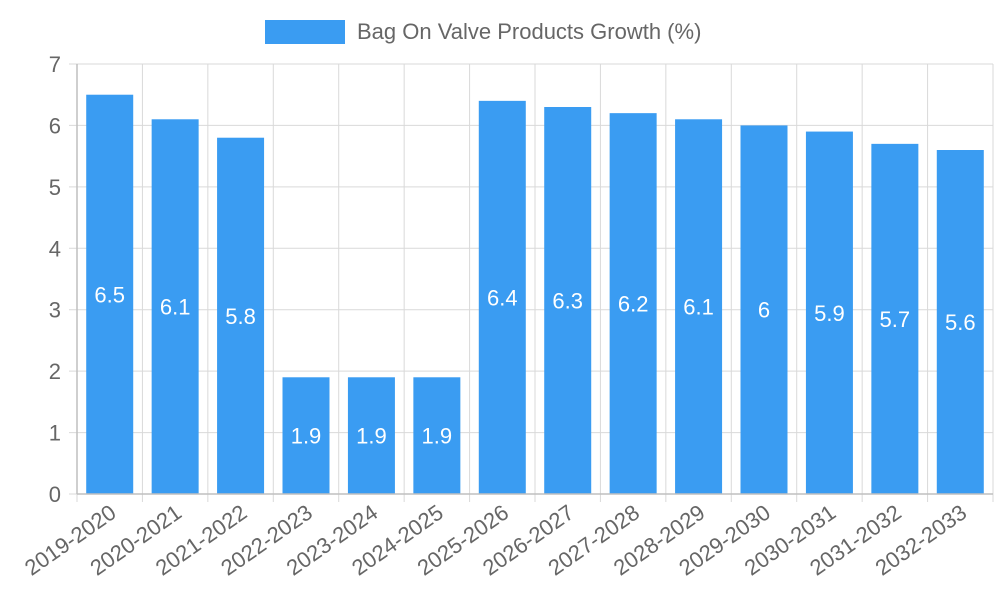  What do you see at coordinates (55, 371) in the screenshot?
I see `y-tick-label: 2` at bounding box center [55, 371].